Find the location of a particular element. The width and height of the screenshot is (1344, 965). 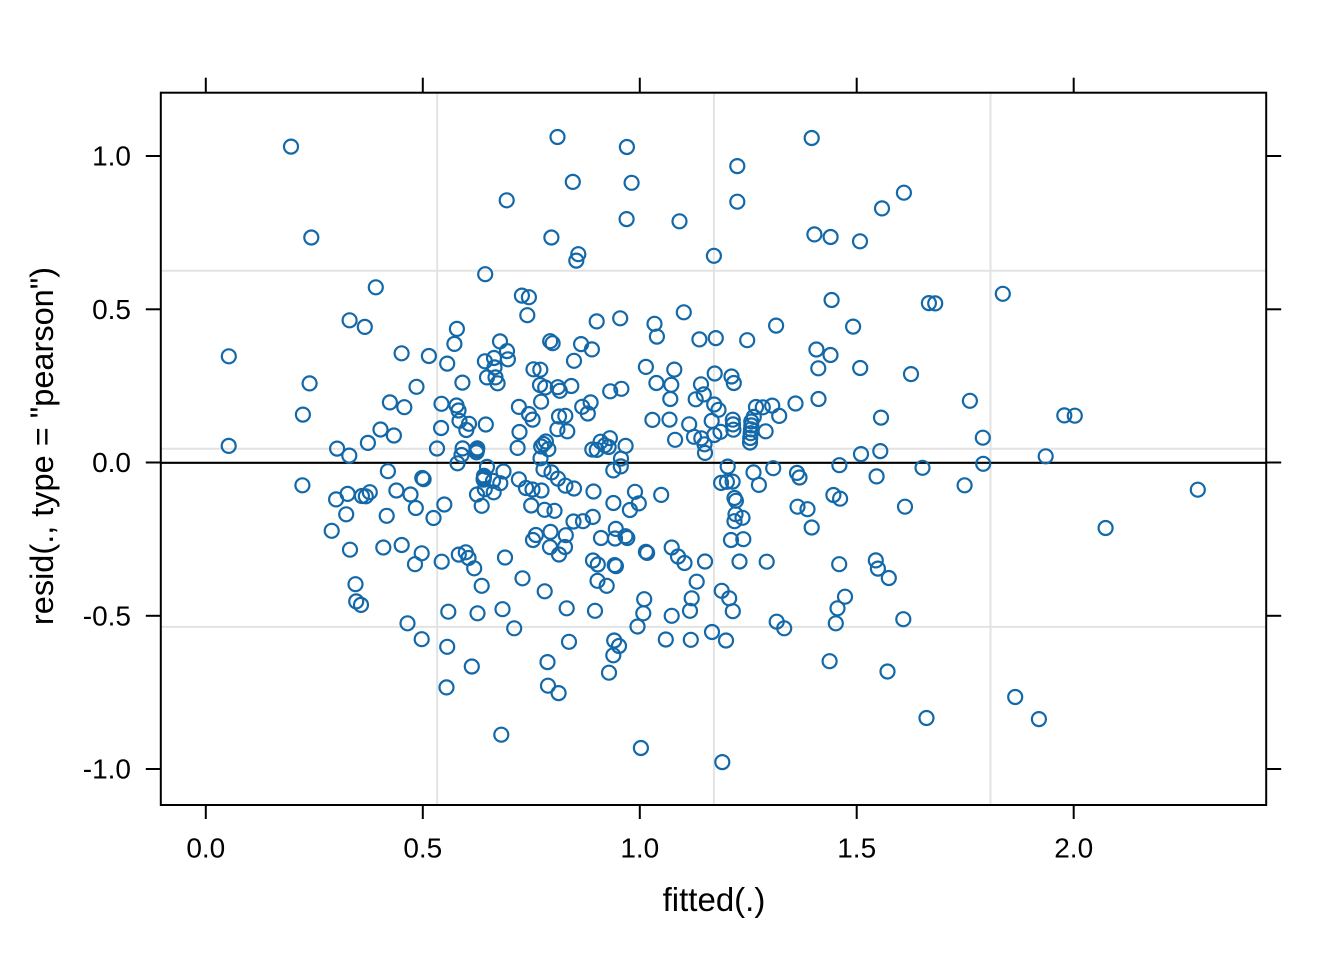

svg-text: fitted(.) is located at coordinates (714, 899).